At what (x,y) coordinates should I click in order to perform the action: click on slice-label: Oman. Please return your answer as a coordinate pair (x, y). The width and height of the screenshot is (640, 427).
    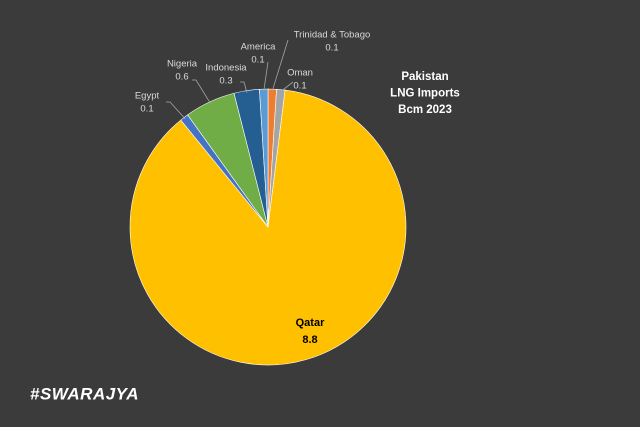
    Looking at the image, I should click on (300, 73).